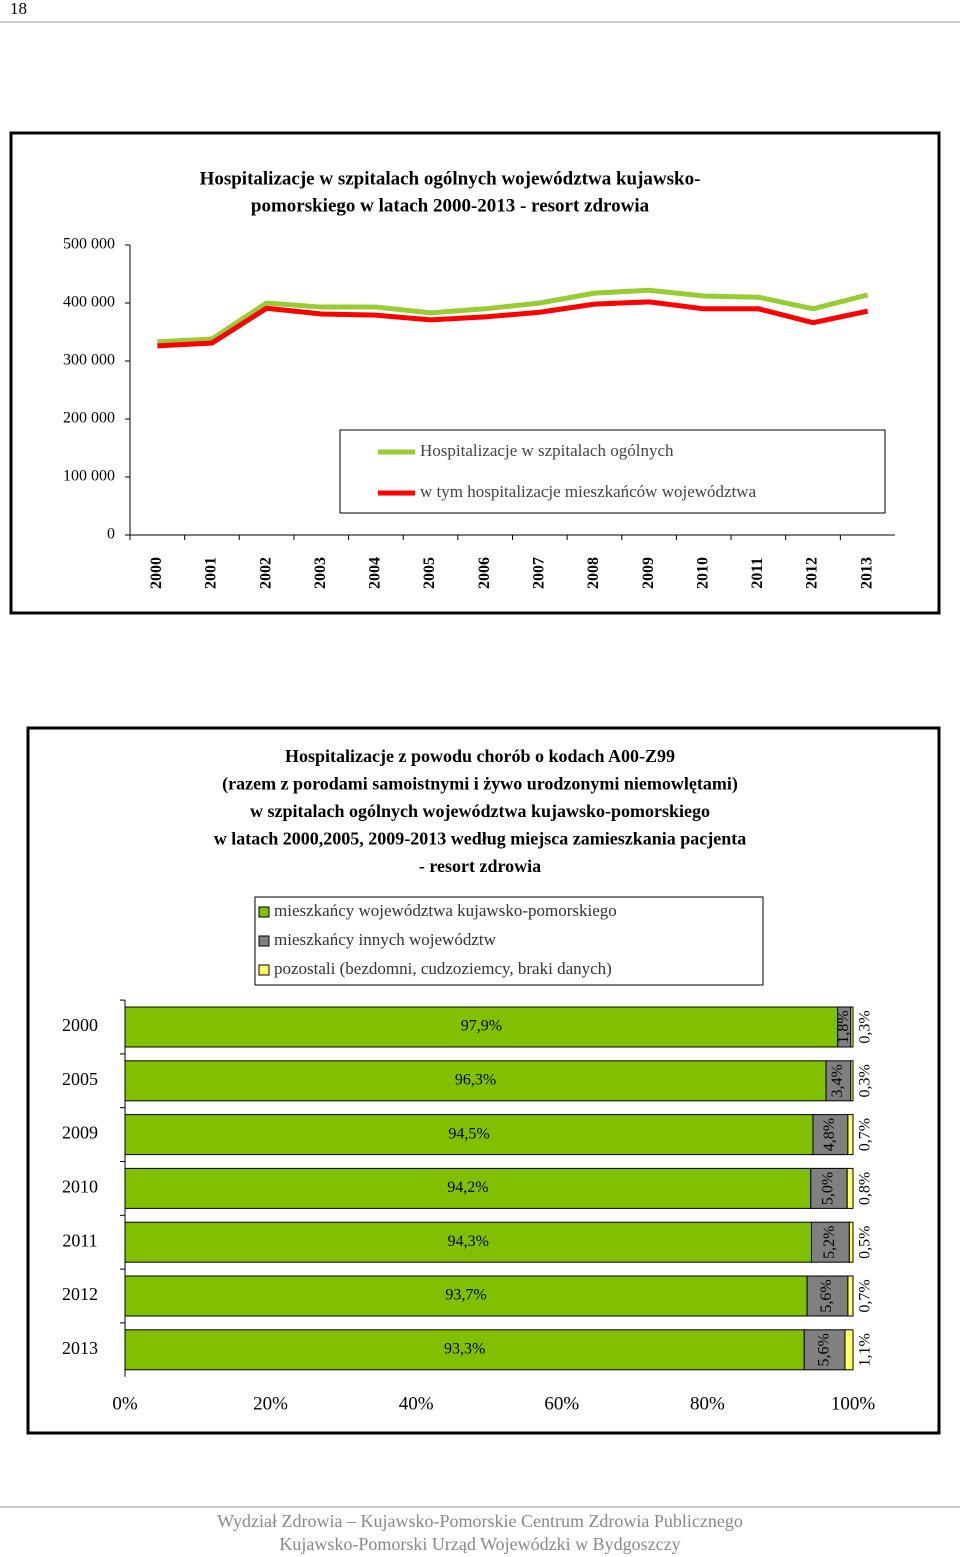  Describe the element at coordinates (416, 1403) in the screenshot. I see `x-tick-label: 40%` at that location.